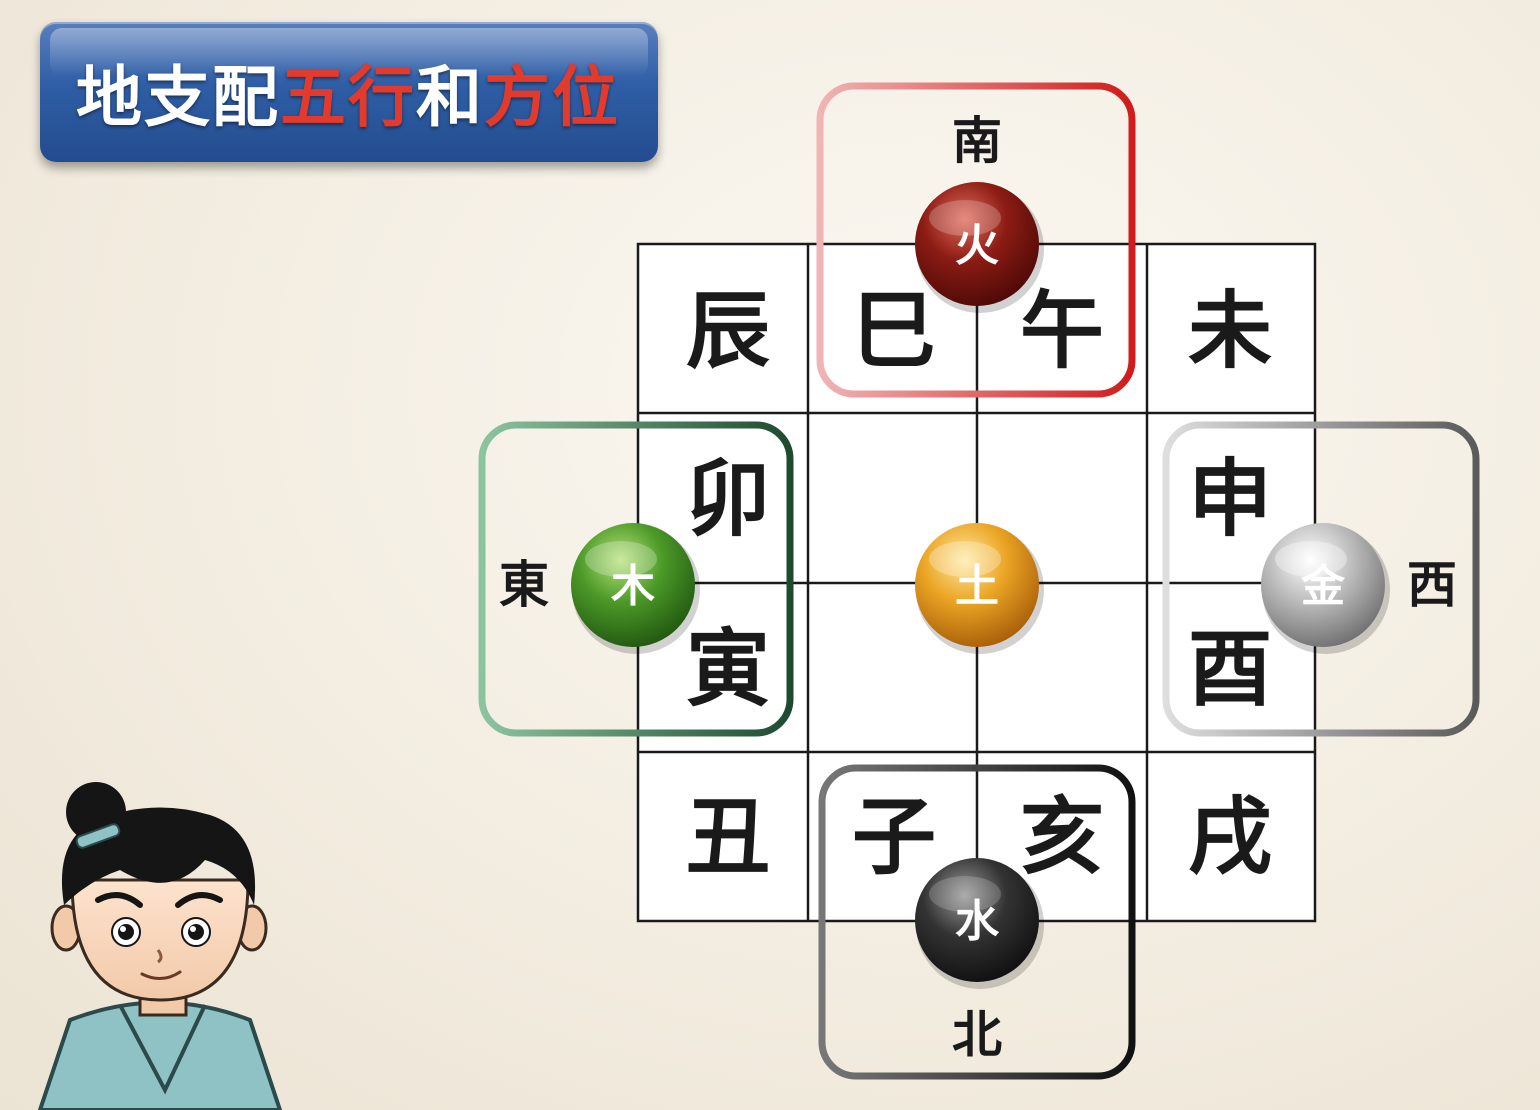 The height and width of the screenshot is (1110, 1540). What do you see at coordinates (977, 1035) in the screenshot?
I see `direction-north: 北` at bounding box center [977, 1035].